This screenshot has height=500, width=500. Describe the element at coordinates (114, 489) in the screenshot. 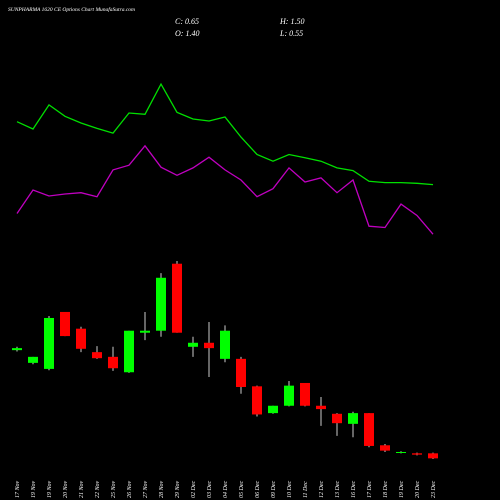

I see `x-tick-label: 25 Nov` at that location.